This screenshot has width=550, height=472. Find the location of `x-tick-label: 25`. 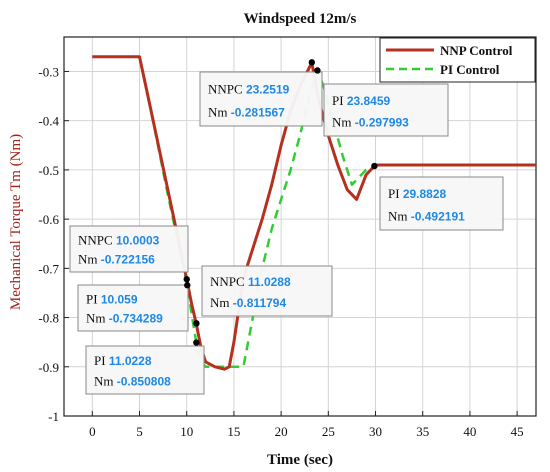

x-tick-label: 25 is located at coordinates (328, 431).